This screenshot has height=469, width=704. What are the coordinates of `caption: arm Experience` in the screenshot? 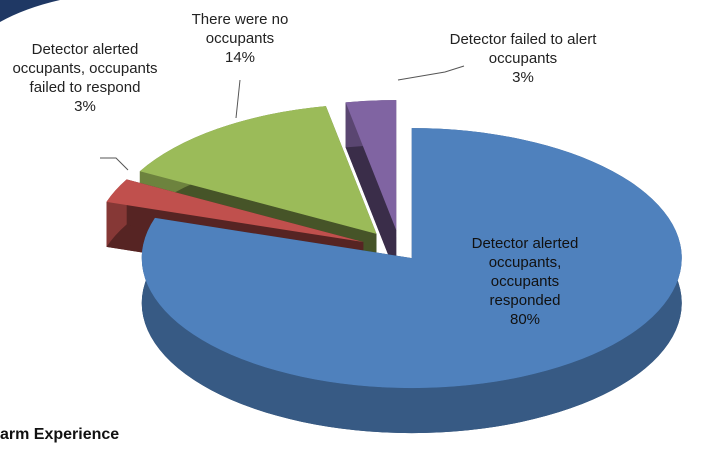 It's located at (60, 434).